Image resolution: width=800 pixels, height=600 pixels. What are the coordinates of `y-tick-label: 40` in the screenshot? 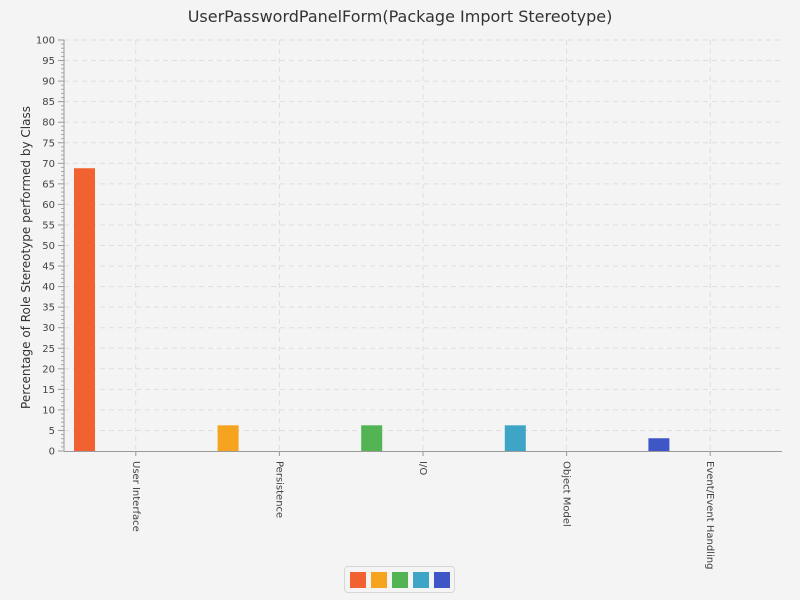 It's located at (48, 287).